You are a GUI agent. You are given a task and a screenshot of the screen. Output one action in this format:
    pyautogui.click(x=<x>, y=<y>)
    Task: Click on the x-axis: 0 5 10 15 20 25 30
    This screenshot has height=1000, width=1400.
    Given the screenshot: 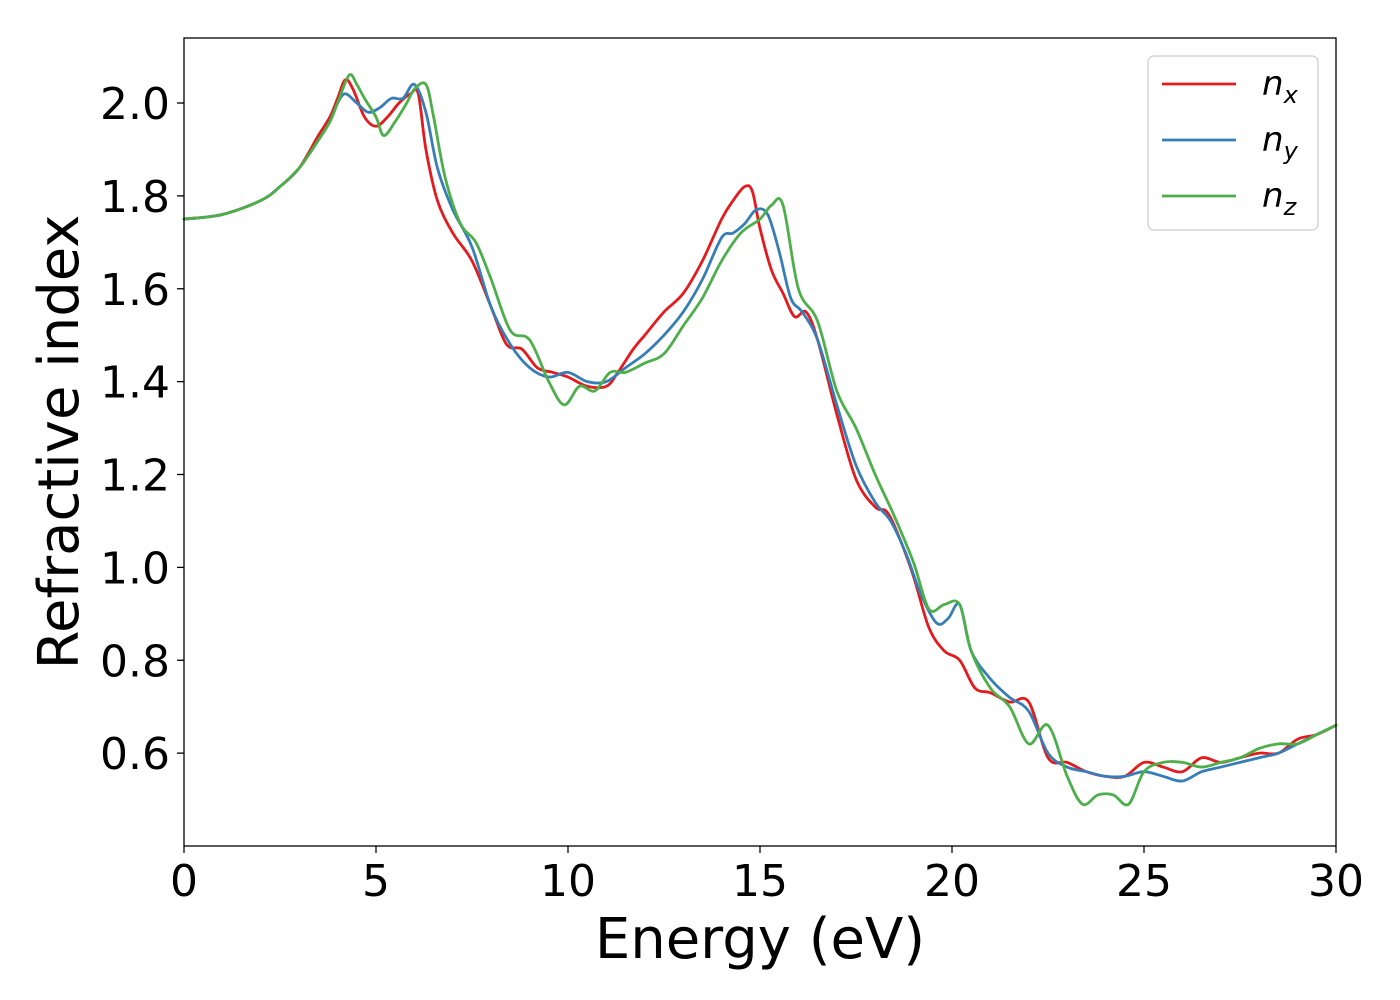 What is the action you would take?
    pyautogui.click(x=767, y=876)
    